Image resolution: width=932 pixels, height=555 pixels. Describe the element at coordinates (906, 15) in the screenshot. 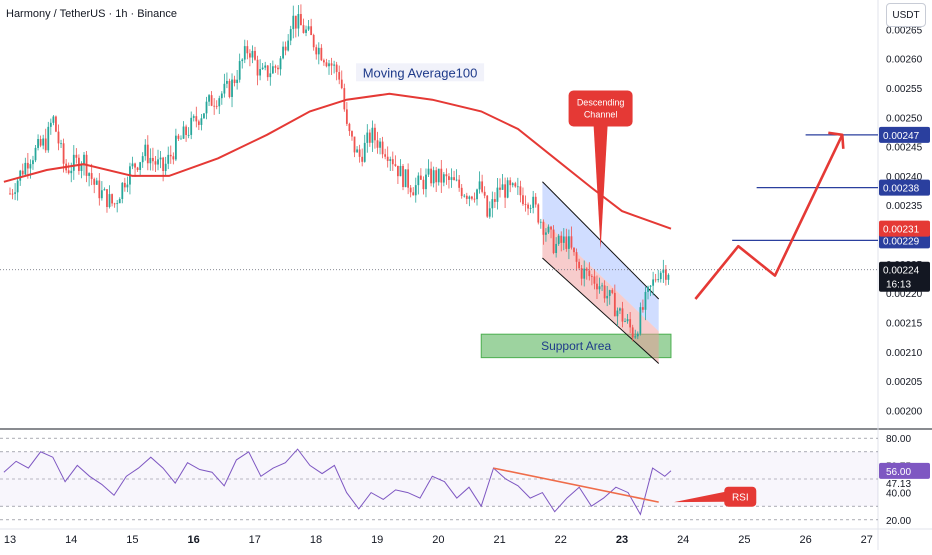

I see `currency-button: USDT` at that location.